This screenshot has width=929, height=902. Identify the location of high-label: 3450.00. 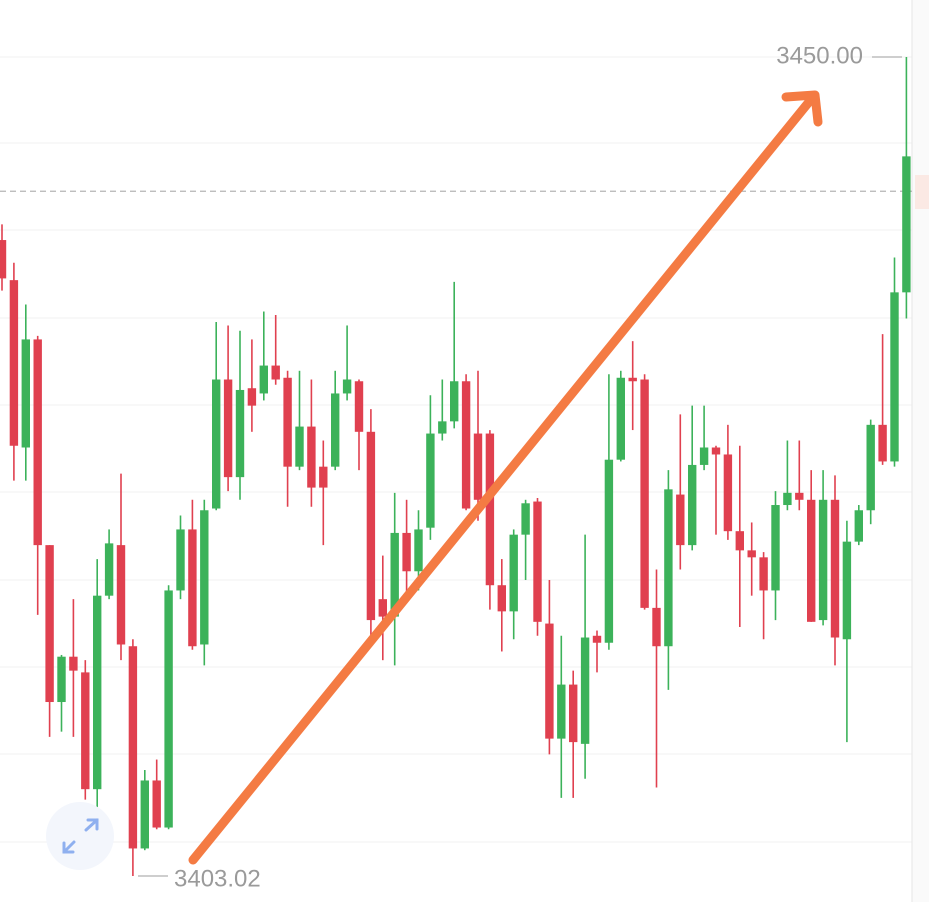
(819, 55).